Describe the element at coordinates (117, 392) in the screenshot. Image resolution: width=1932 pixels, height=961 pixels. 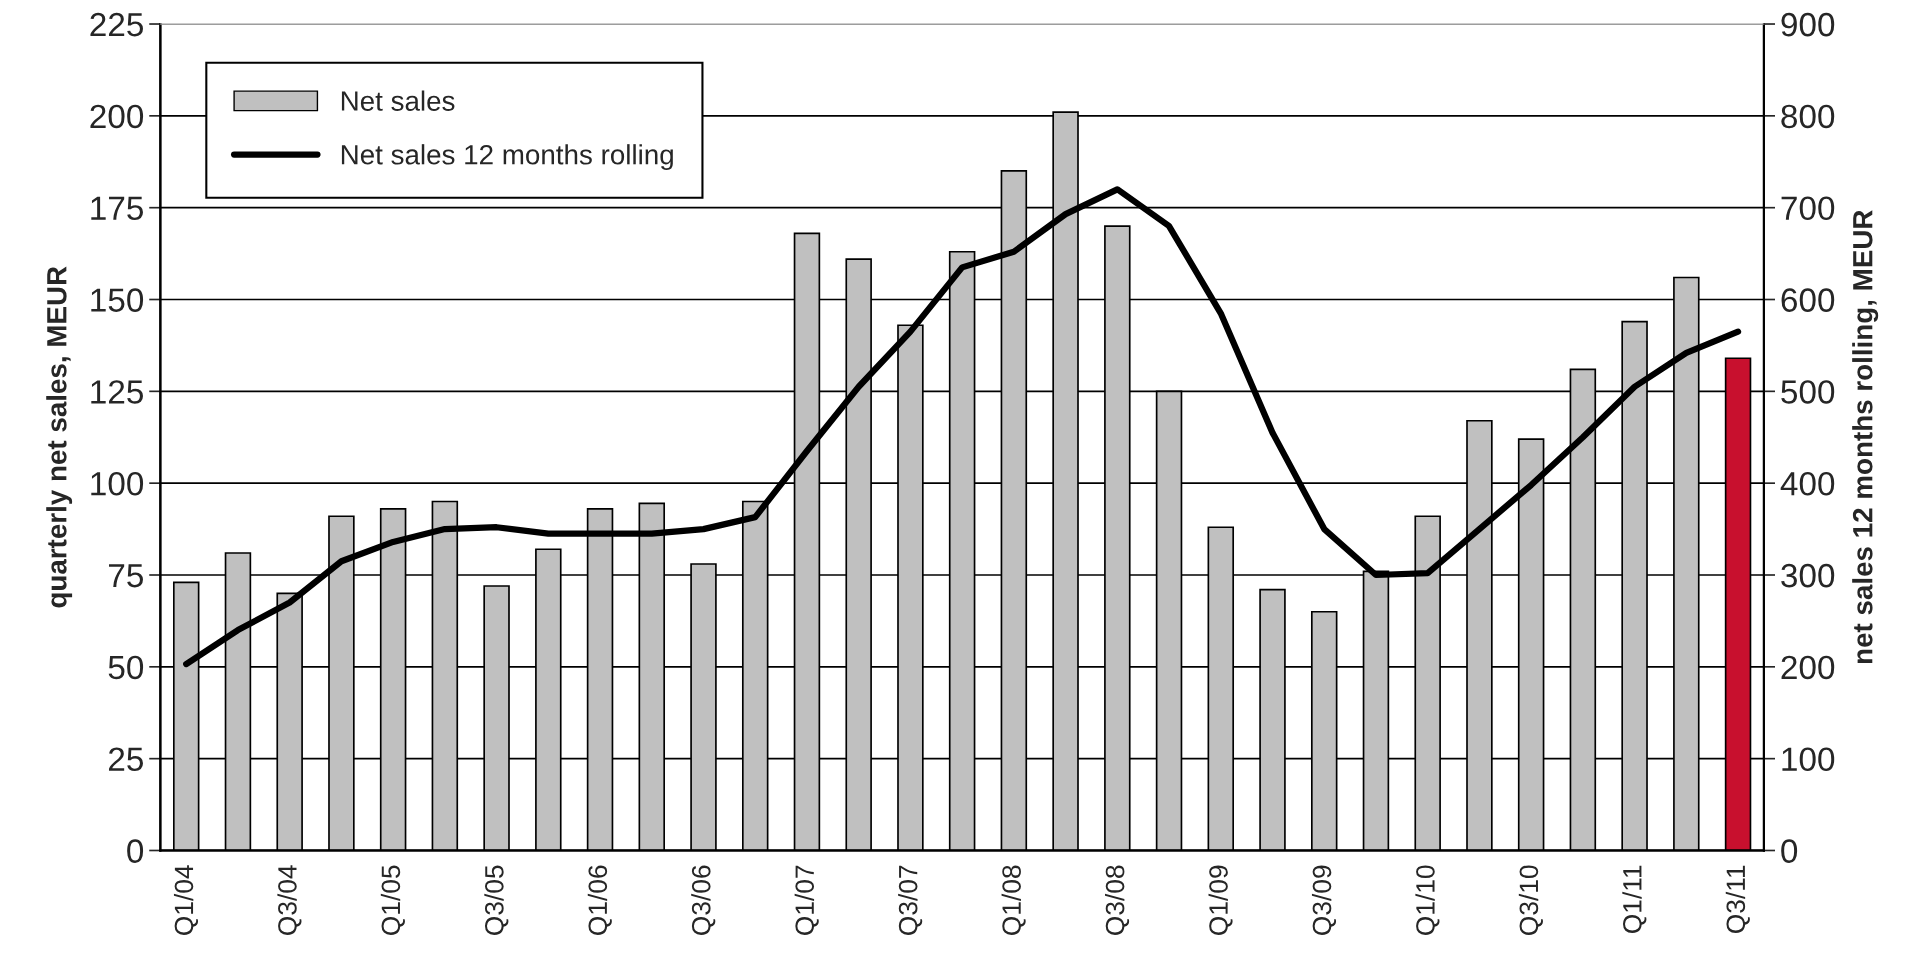
I see `y-tick-label: 125` at that location.